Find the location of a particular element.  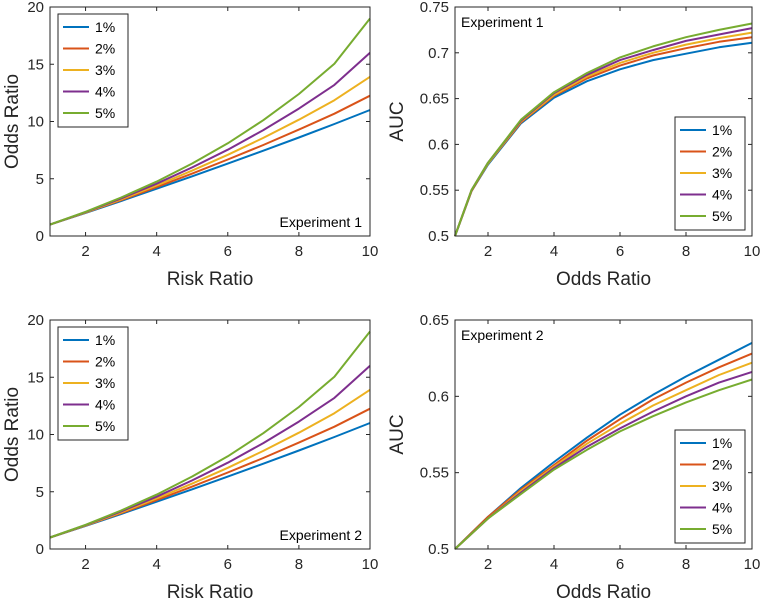

y-tick-label: 0.75 is located at coordinates (434, 8).